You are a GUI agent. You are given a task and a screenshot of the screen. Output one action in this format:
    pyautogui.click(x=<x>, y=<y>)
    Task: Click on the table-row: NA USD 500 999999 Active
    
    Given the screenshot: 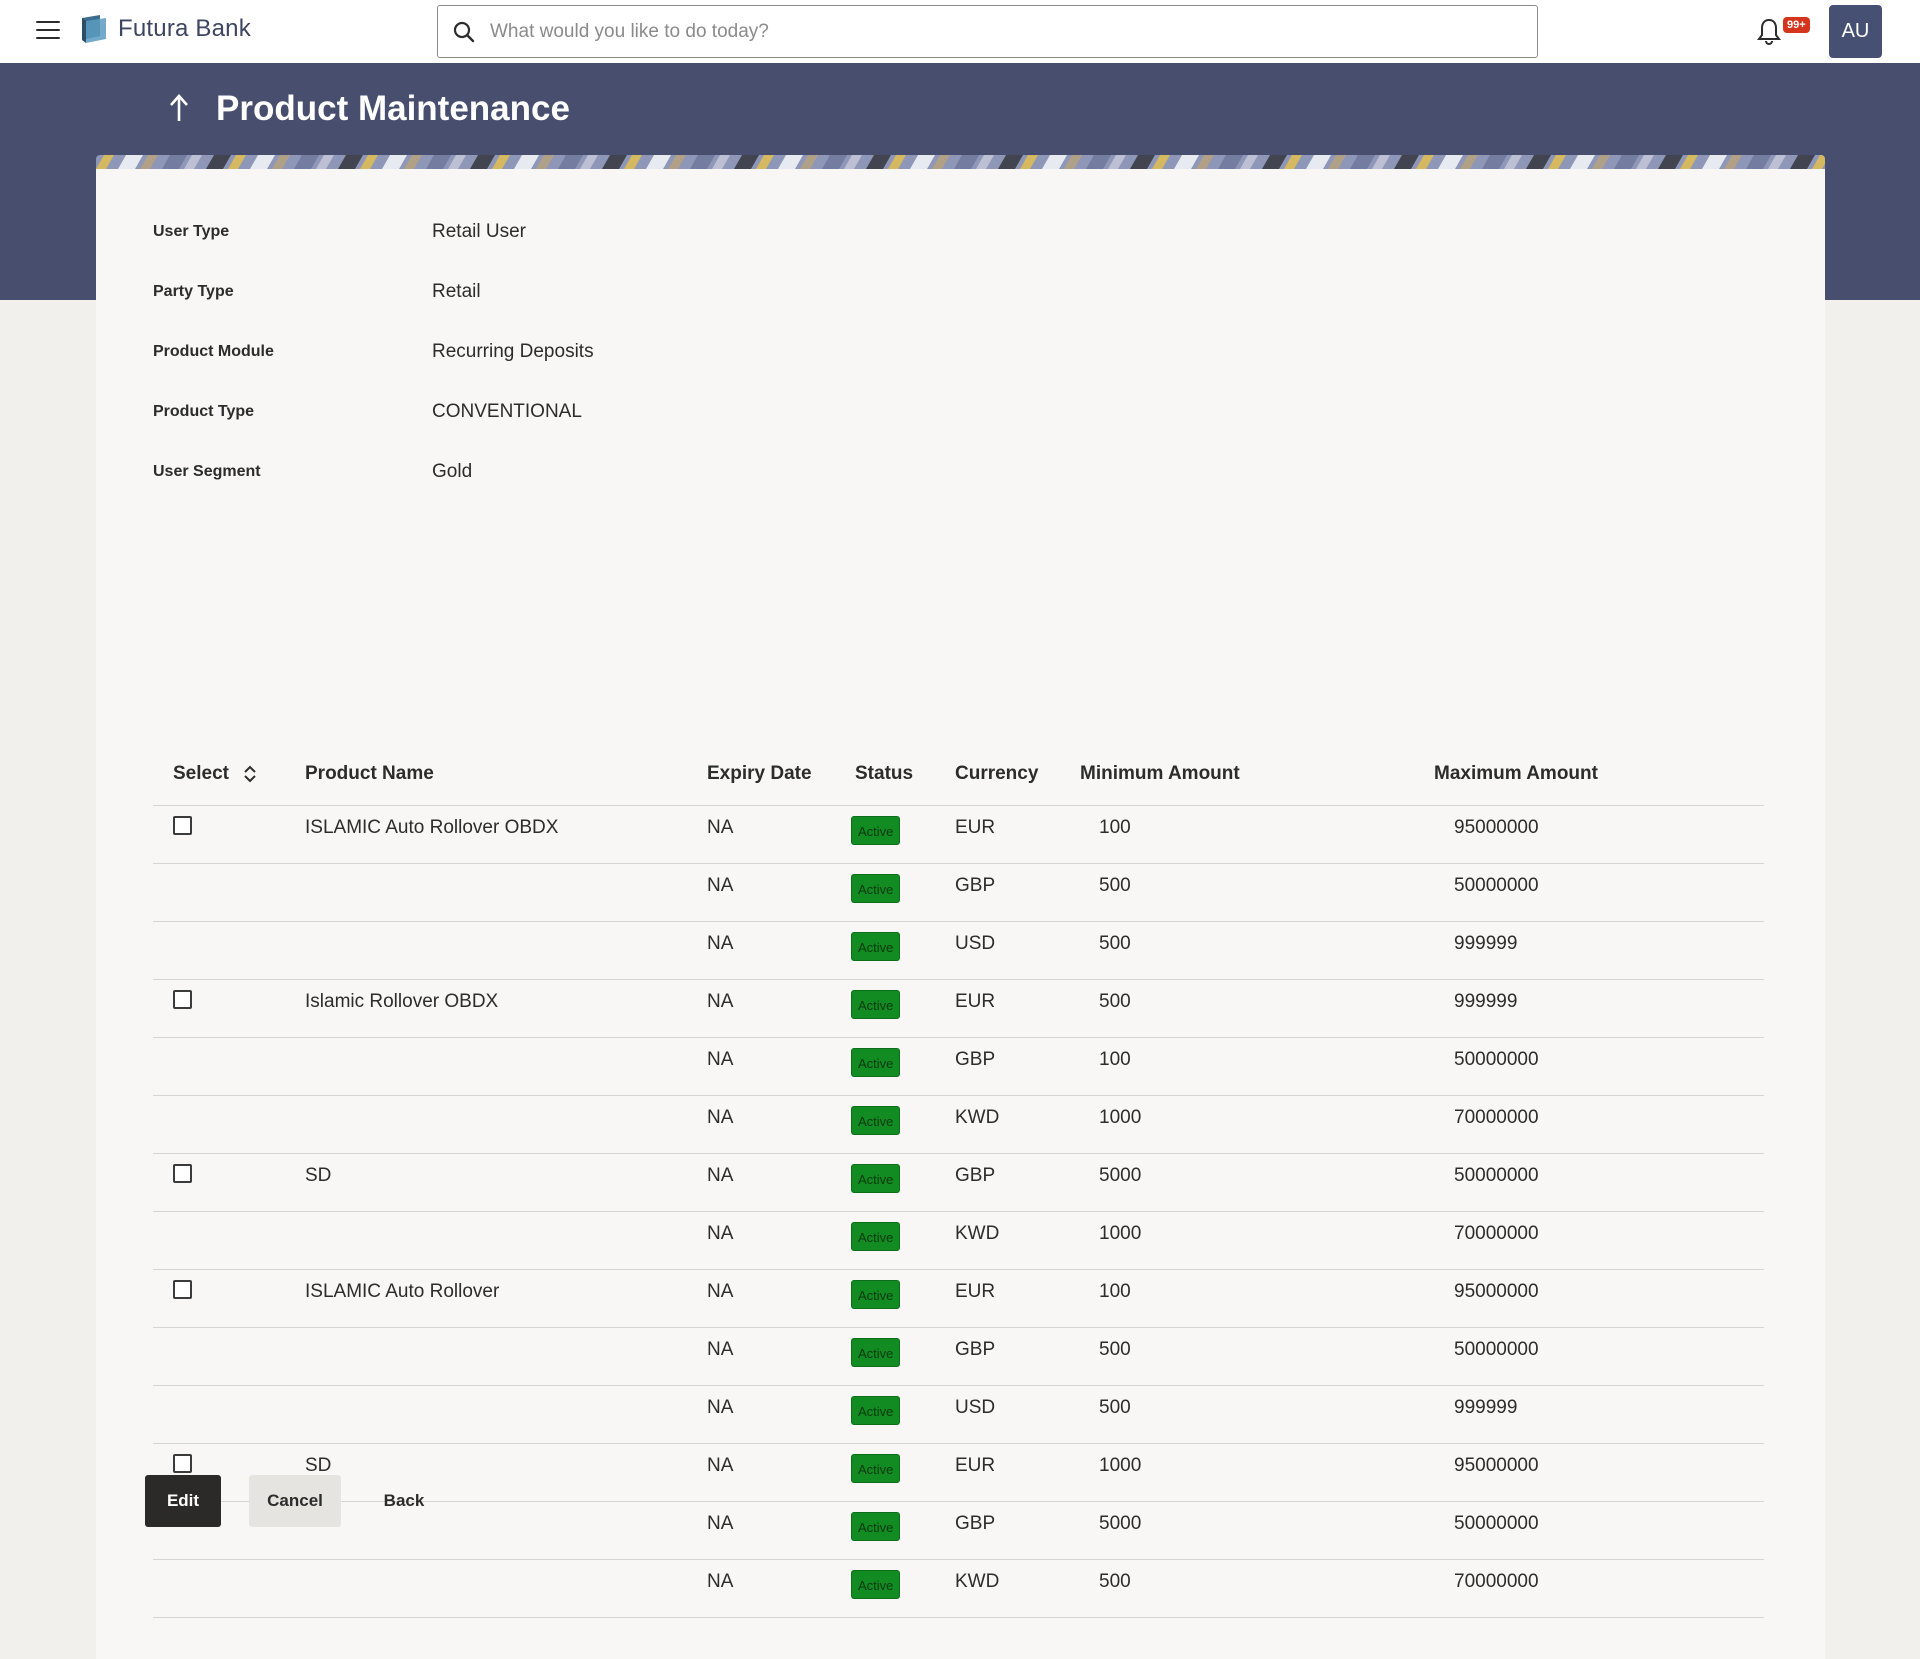 What is the action you would take?
    pyautogui.click(x=958, y=1415)
    